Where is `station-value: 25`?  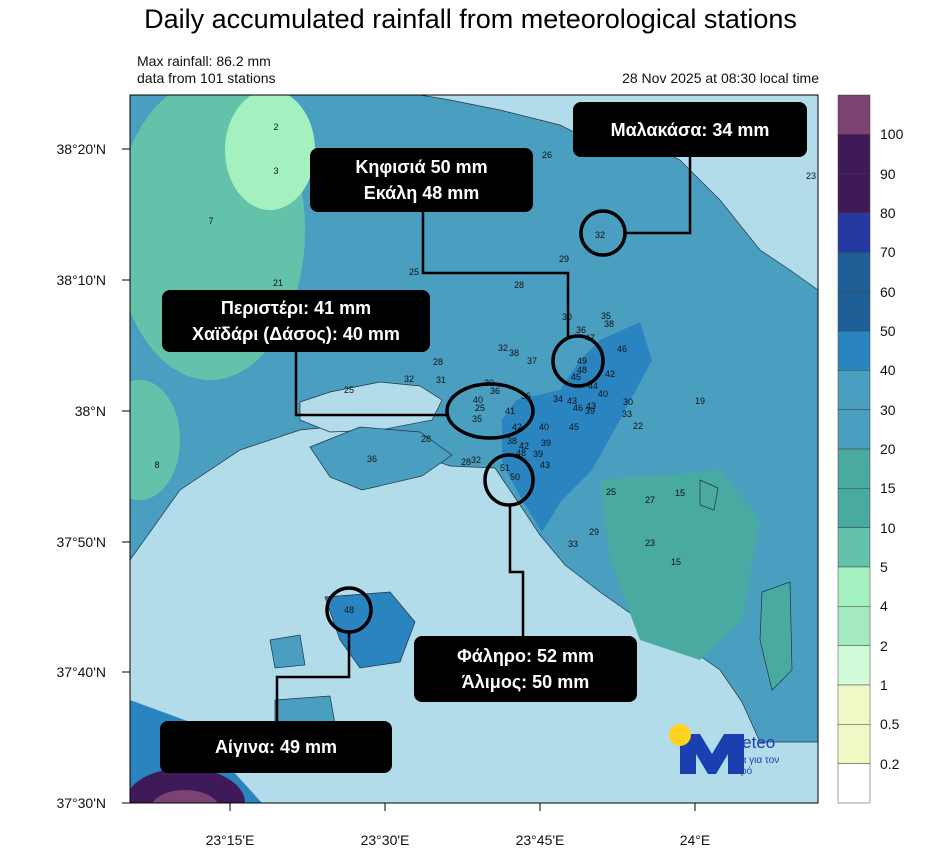 station-value: 25 is located at coordinates (611, 492).